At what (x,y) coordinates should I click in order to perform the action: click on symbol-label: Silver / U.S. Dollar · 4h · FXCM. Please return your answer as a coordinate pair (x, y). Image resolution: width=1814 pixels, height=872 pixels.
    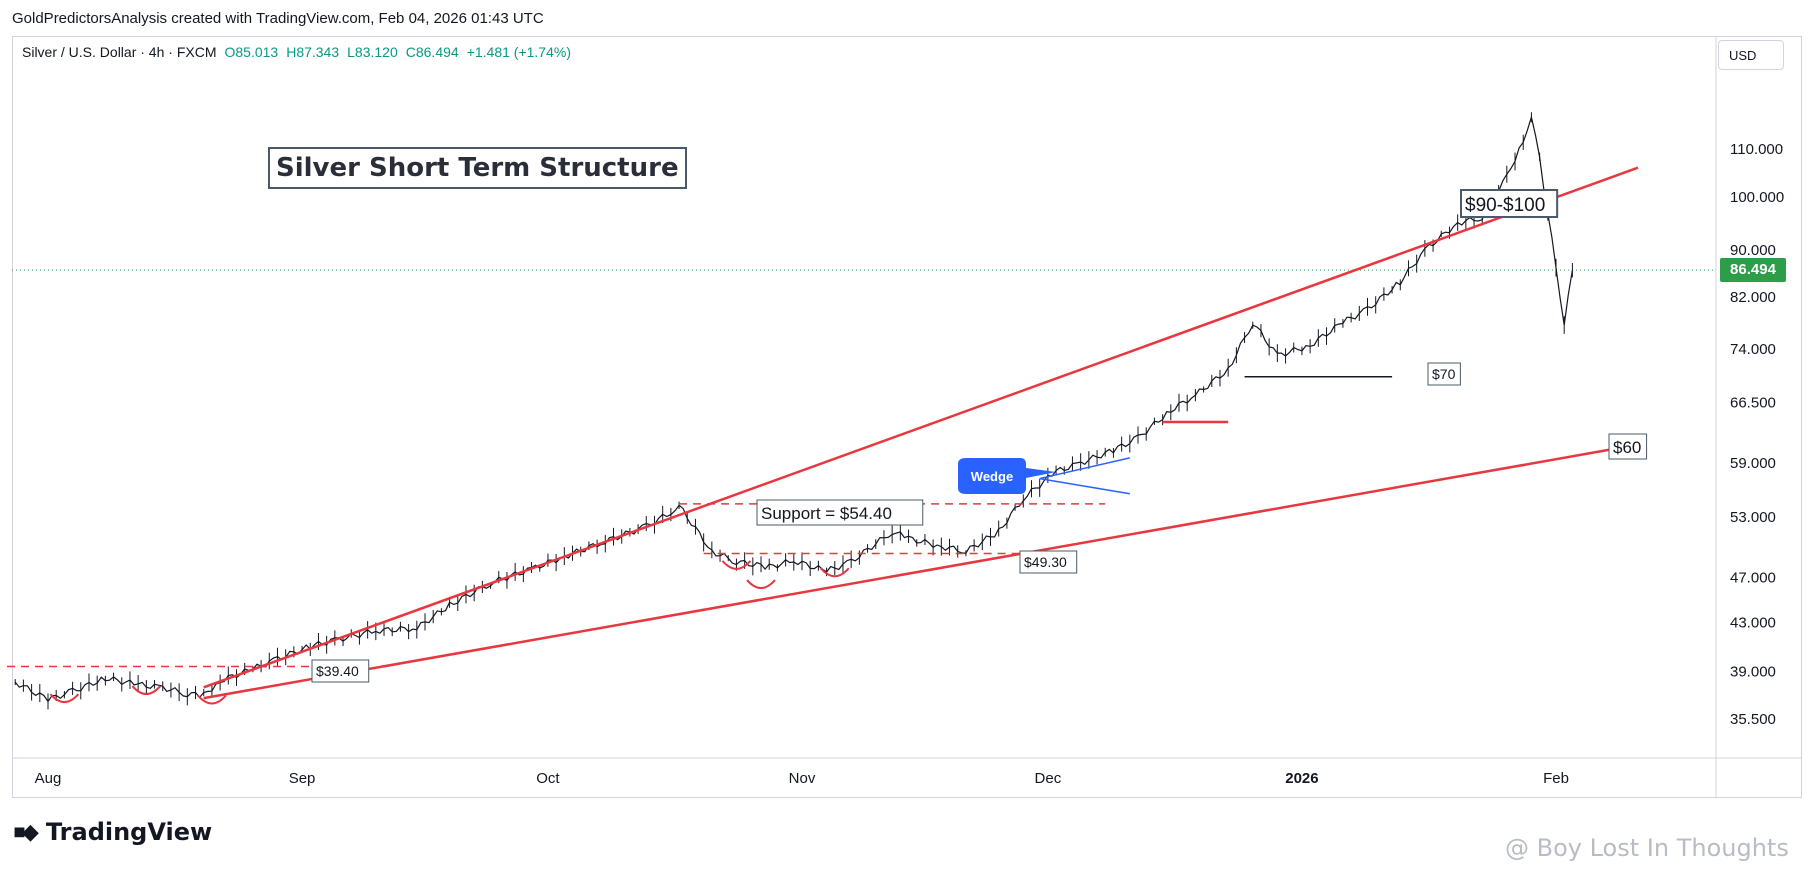
    Looking at the image, I should click on (119, 52).